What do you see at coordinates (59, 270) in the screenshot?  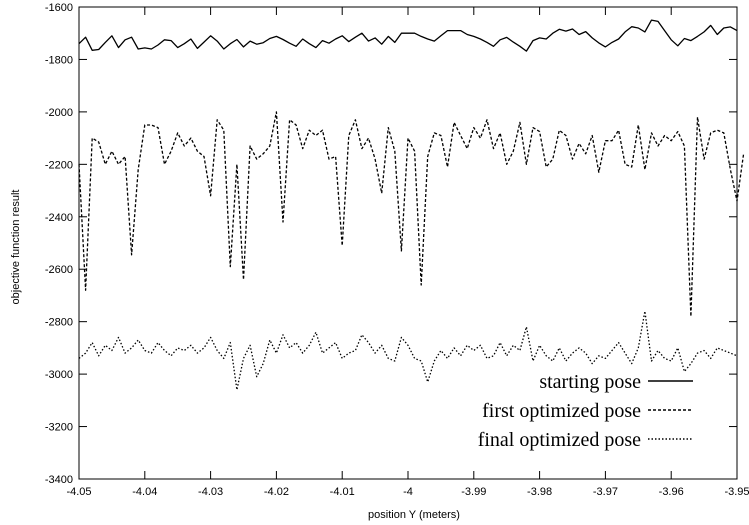 I see `y-tick-label: -2600` at bounding box center [59, 270].